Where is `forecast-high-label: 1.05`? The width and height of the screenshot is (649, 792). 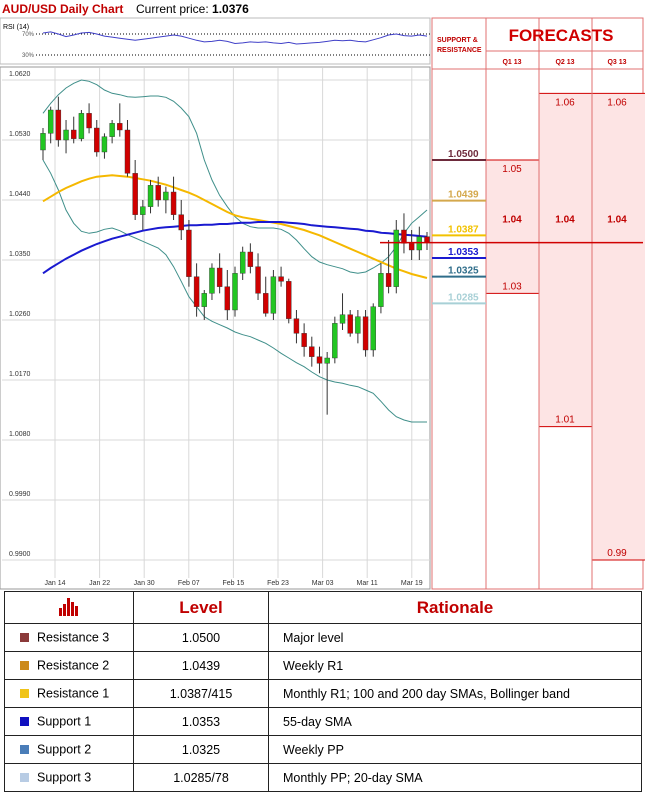 forecast-high-label: 1.05 is located at coordinates (512, 169).